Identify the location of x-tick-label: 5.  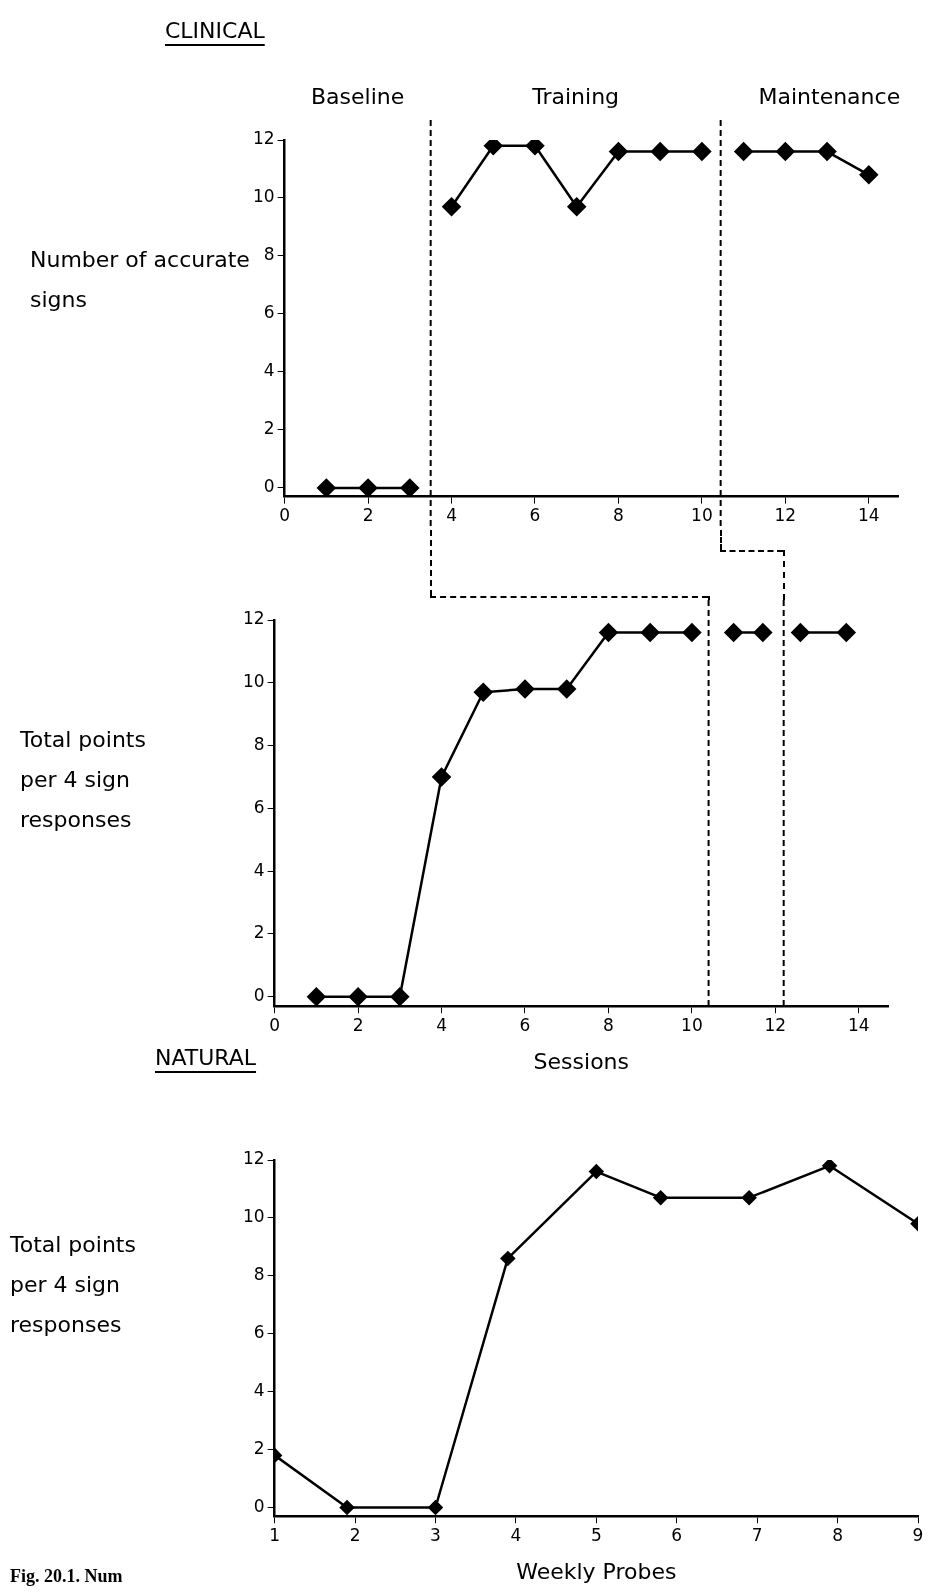
(596, 1534).